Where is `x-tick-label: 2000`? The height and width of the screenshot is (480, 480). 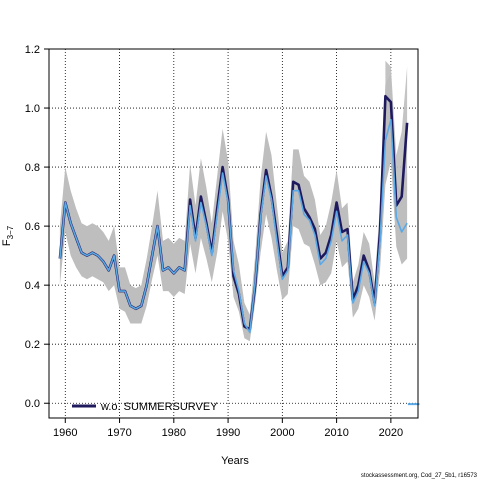
x-tick-label: 2000 is located at coordinates (282, 433).